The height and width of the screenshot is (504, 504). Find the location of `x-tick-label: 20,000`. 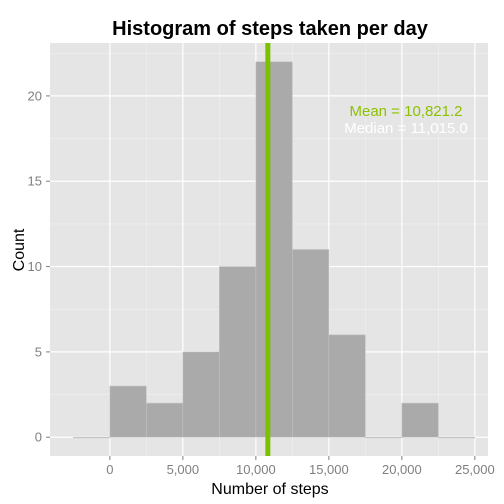

x-tick-label: 20,000 is located at coordinates (402, 469).